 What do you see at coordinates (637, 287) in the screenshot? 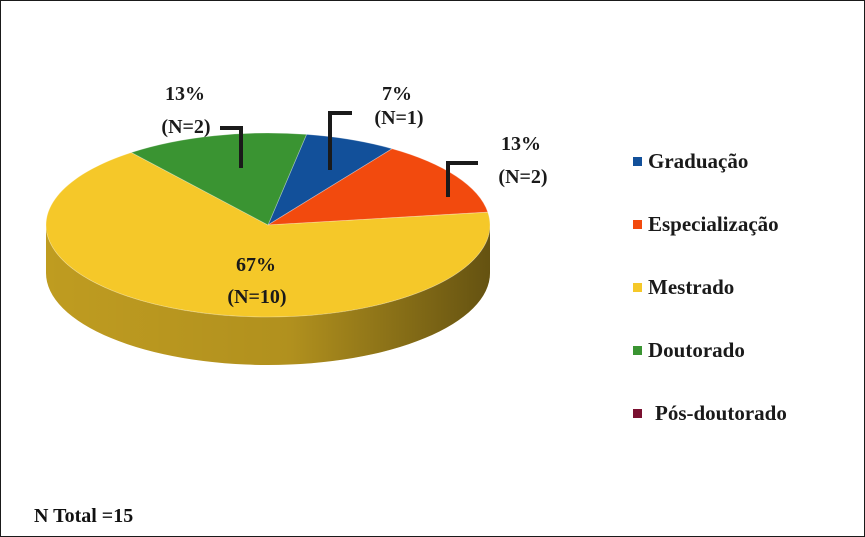
I see `legend-swatch-mestrado` at bounding box center [637, 287].